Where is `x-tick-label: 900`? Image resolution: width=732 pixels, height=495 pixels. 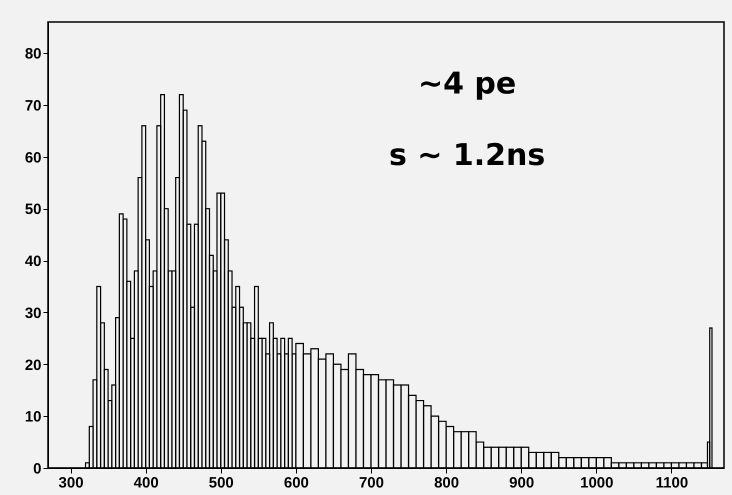
x-tick-label: 900 is located at coordinates (521, 483).